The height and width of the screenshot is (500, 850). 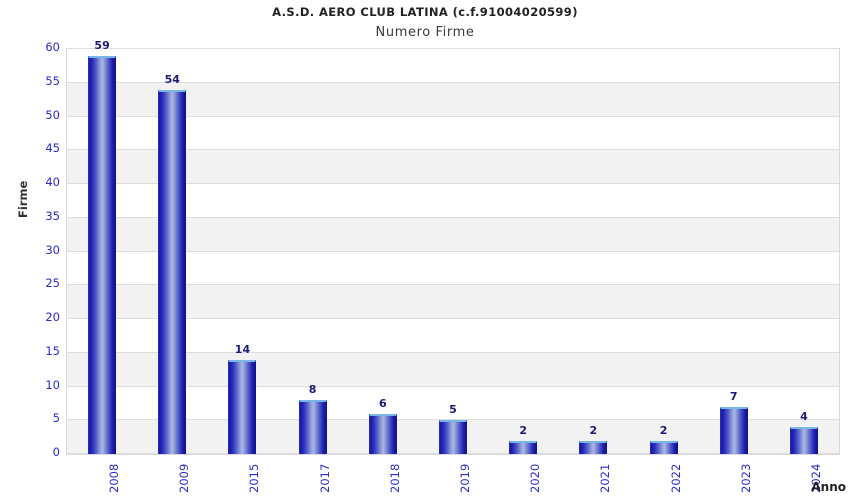 What do you see at coordinates (52, 148) in the screenshot?
I see `y-tick-label: 45` at bounding box center [52, 148].